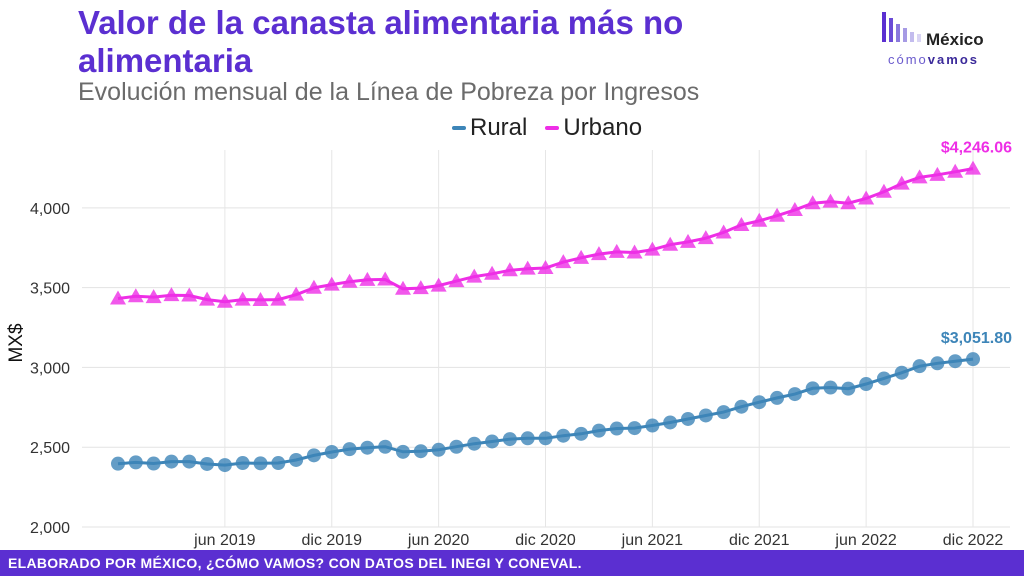  What do you see at coordinates (489, 128) in the screenshot?
I see `legend-item-rural: Rural` at bounding box center [489, 128].